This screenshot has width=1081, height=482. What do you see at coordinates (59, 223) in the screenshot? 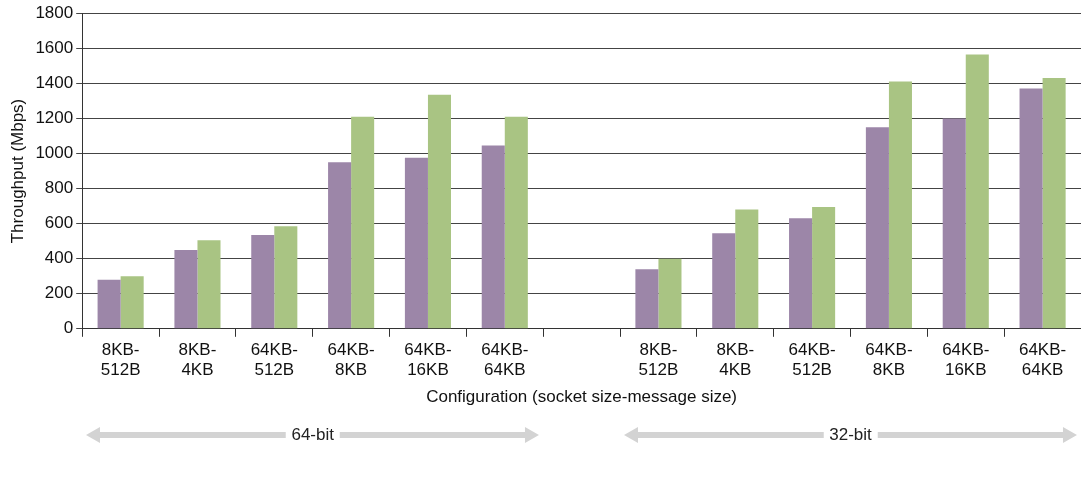
I see `y-tick-label: 600` at bounding box center [59, 223].